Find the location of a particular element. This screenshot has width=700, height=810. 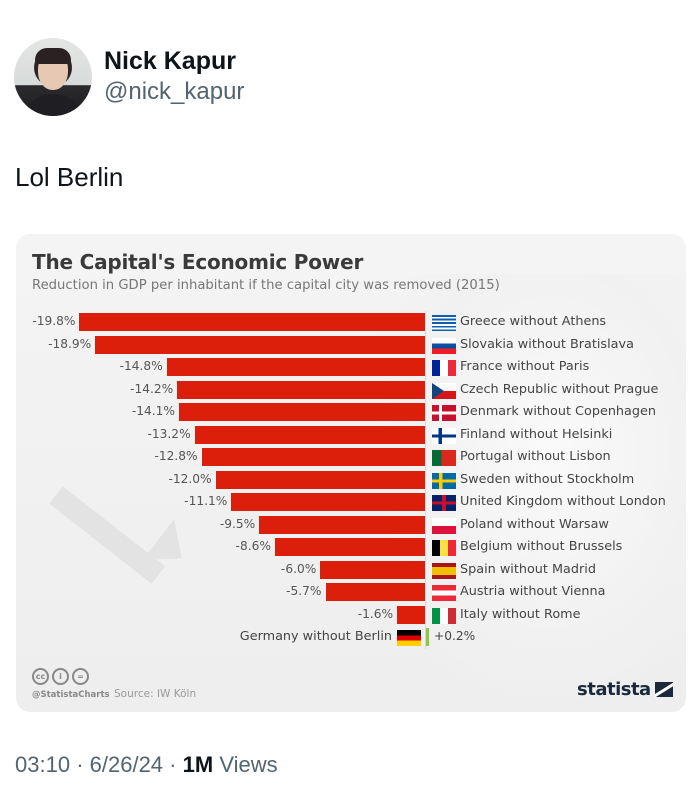

tweet-meta: 03:10 · 6/26/24 · 1M Views is located at coordinates (146, 765).